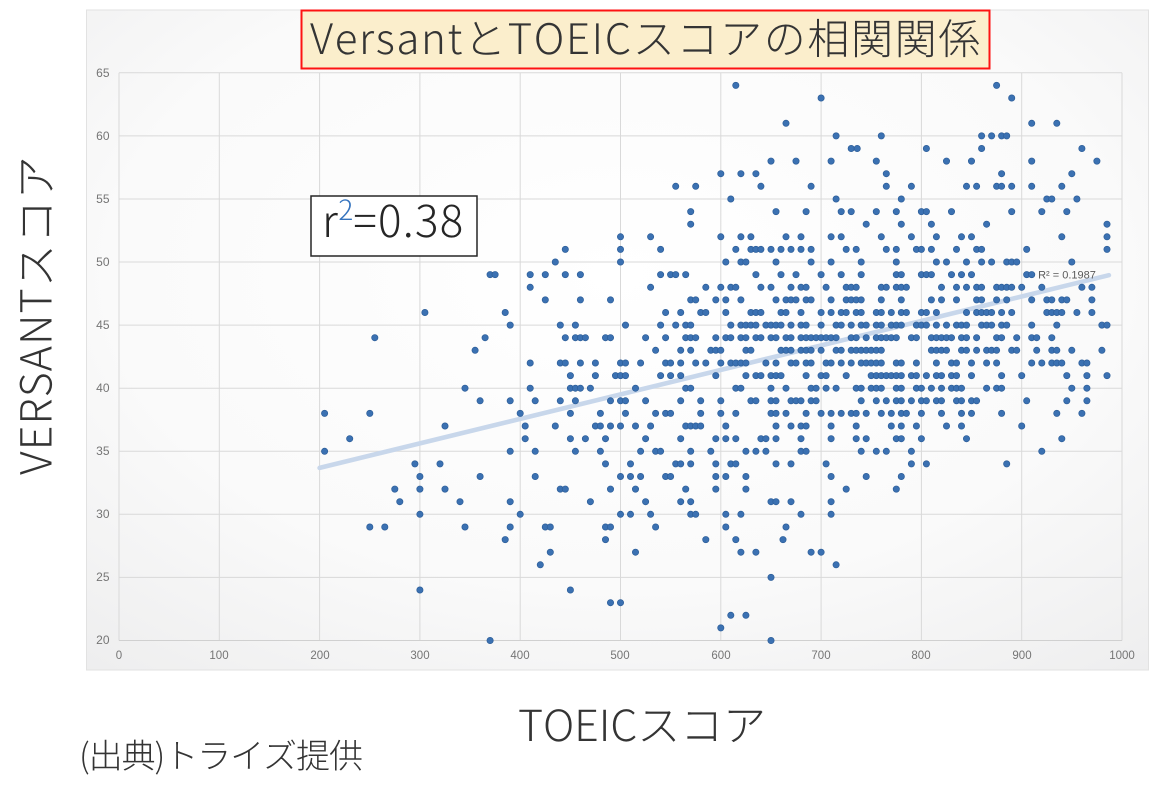 The image size is (1150, 799). What do you see at coordinates (720, 656) in the screenshot?
I see `svg-text: 600` at bounding box center [720, 656].